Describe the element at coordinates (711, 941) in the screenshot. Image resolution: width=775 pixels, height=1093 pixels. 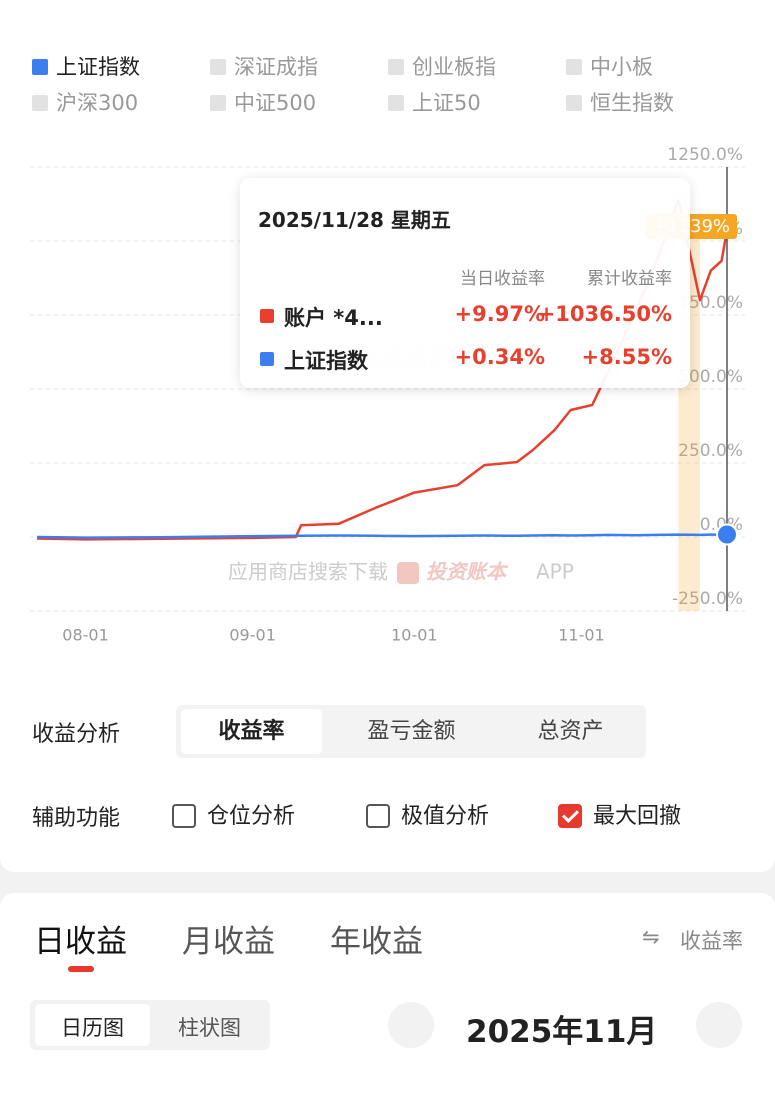
I see `metric-toggle: 收益率` at that location.